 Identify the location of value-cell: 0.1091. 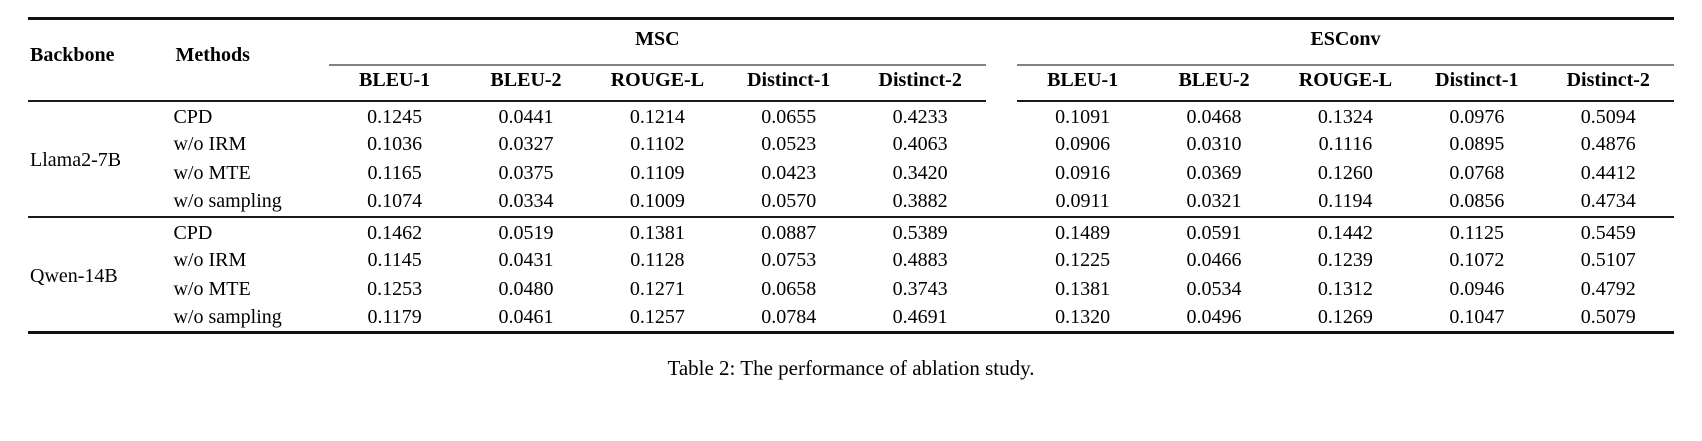
(1083, 117).